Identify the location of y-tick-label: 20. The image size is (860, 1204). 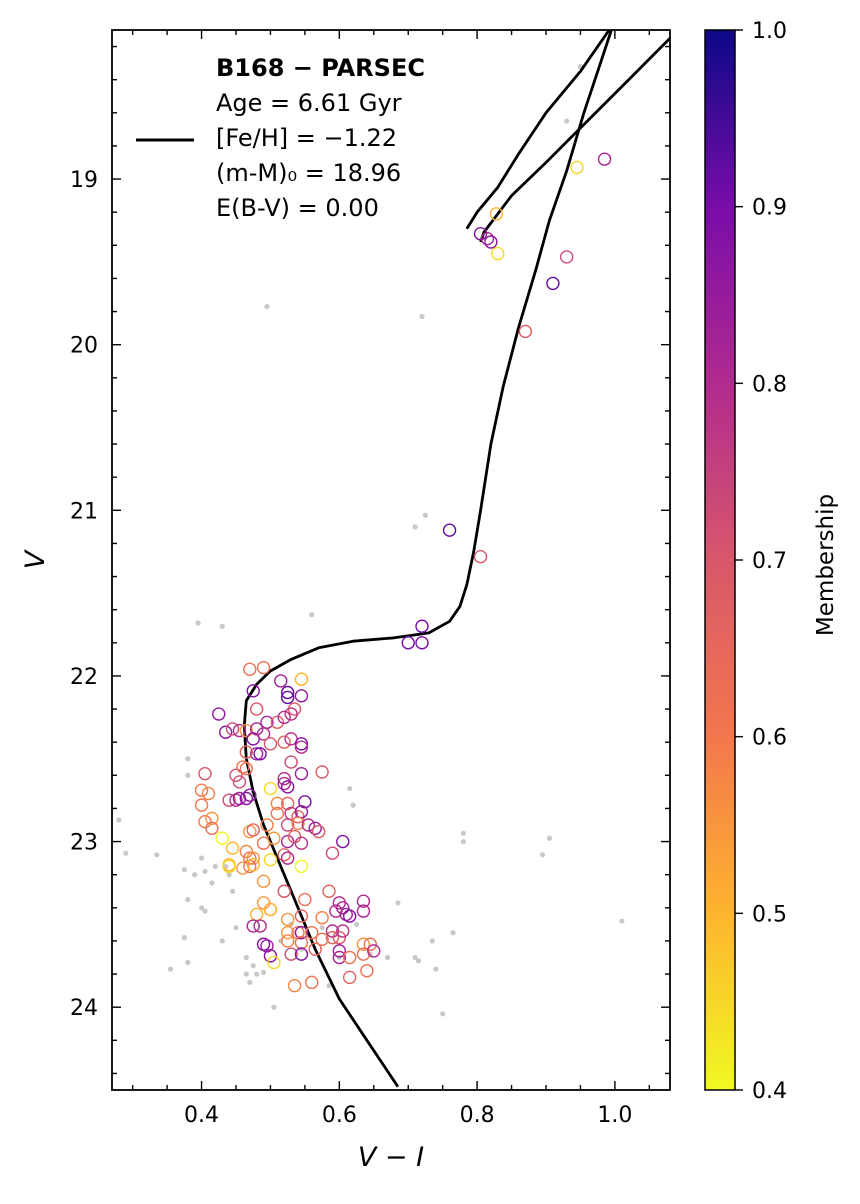
(84, 346).